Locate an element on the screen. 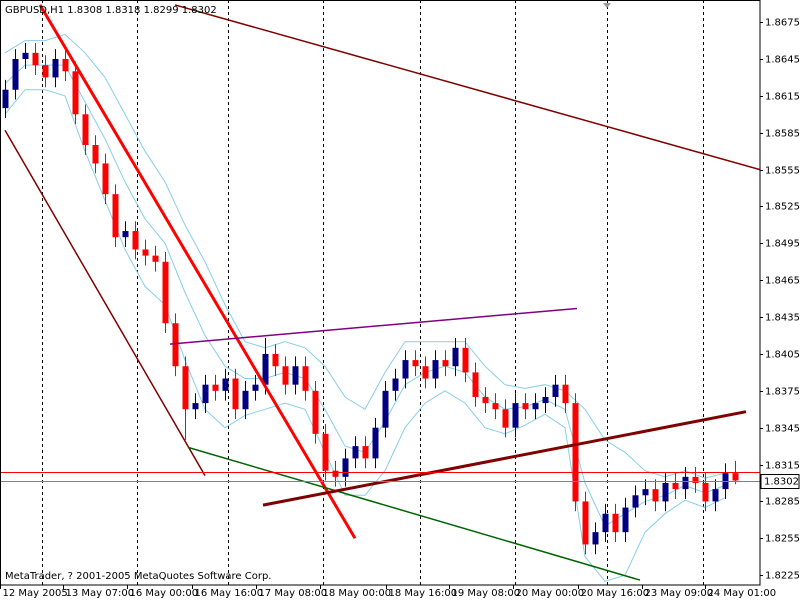  x-tick-label: 18 May 16:00 is located at coordinates (423, 593).